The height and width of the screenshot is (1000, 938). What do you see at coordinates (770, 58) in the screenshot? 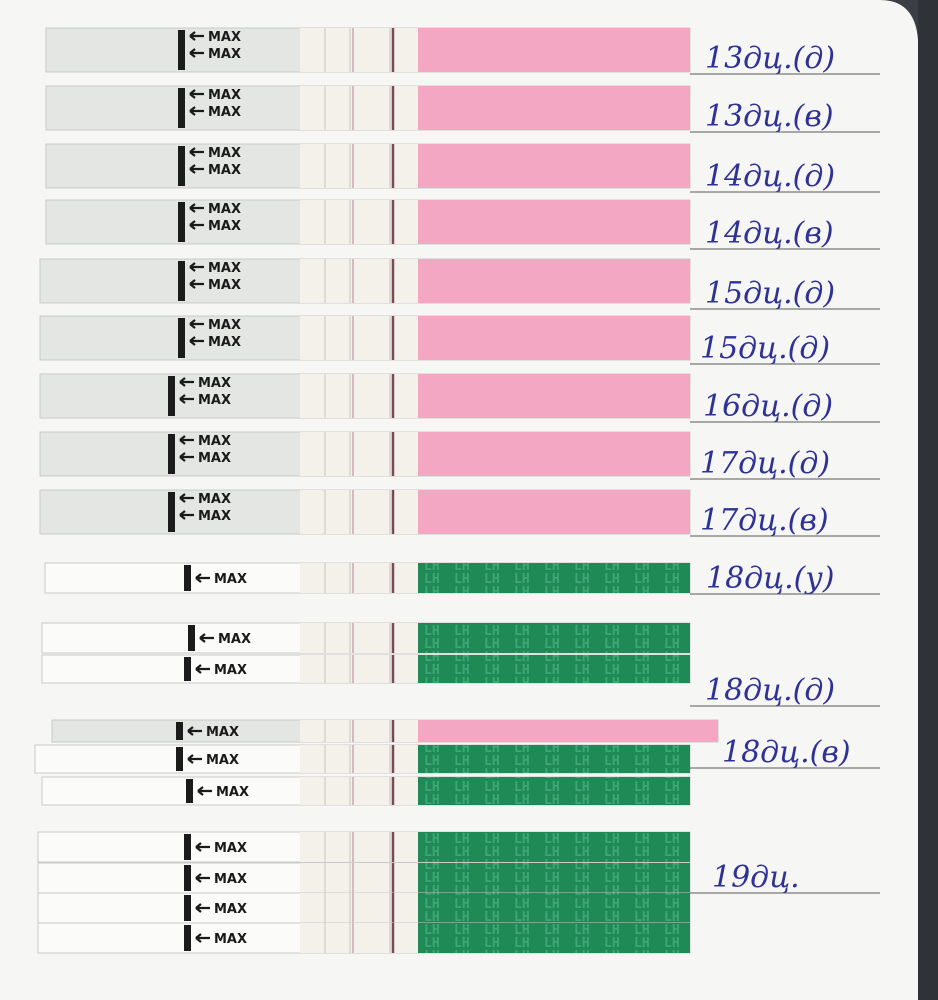
I see `handwritten-label: 13дц.(д)` at bounding box center [770, 58].